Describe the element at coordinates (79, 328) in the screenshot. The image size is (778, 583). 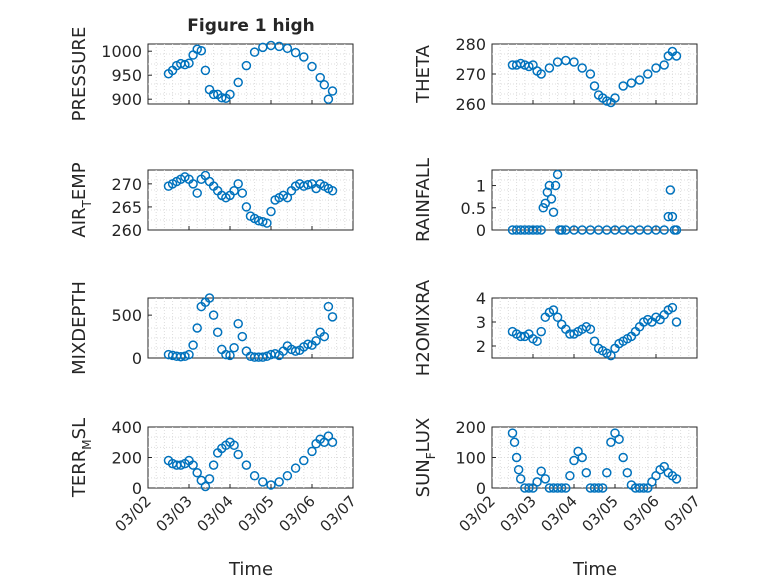
I see `y-axis-label-mixdepth: MIXDEPTH` at that location.